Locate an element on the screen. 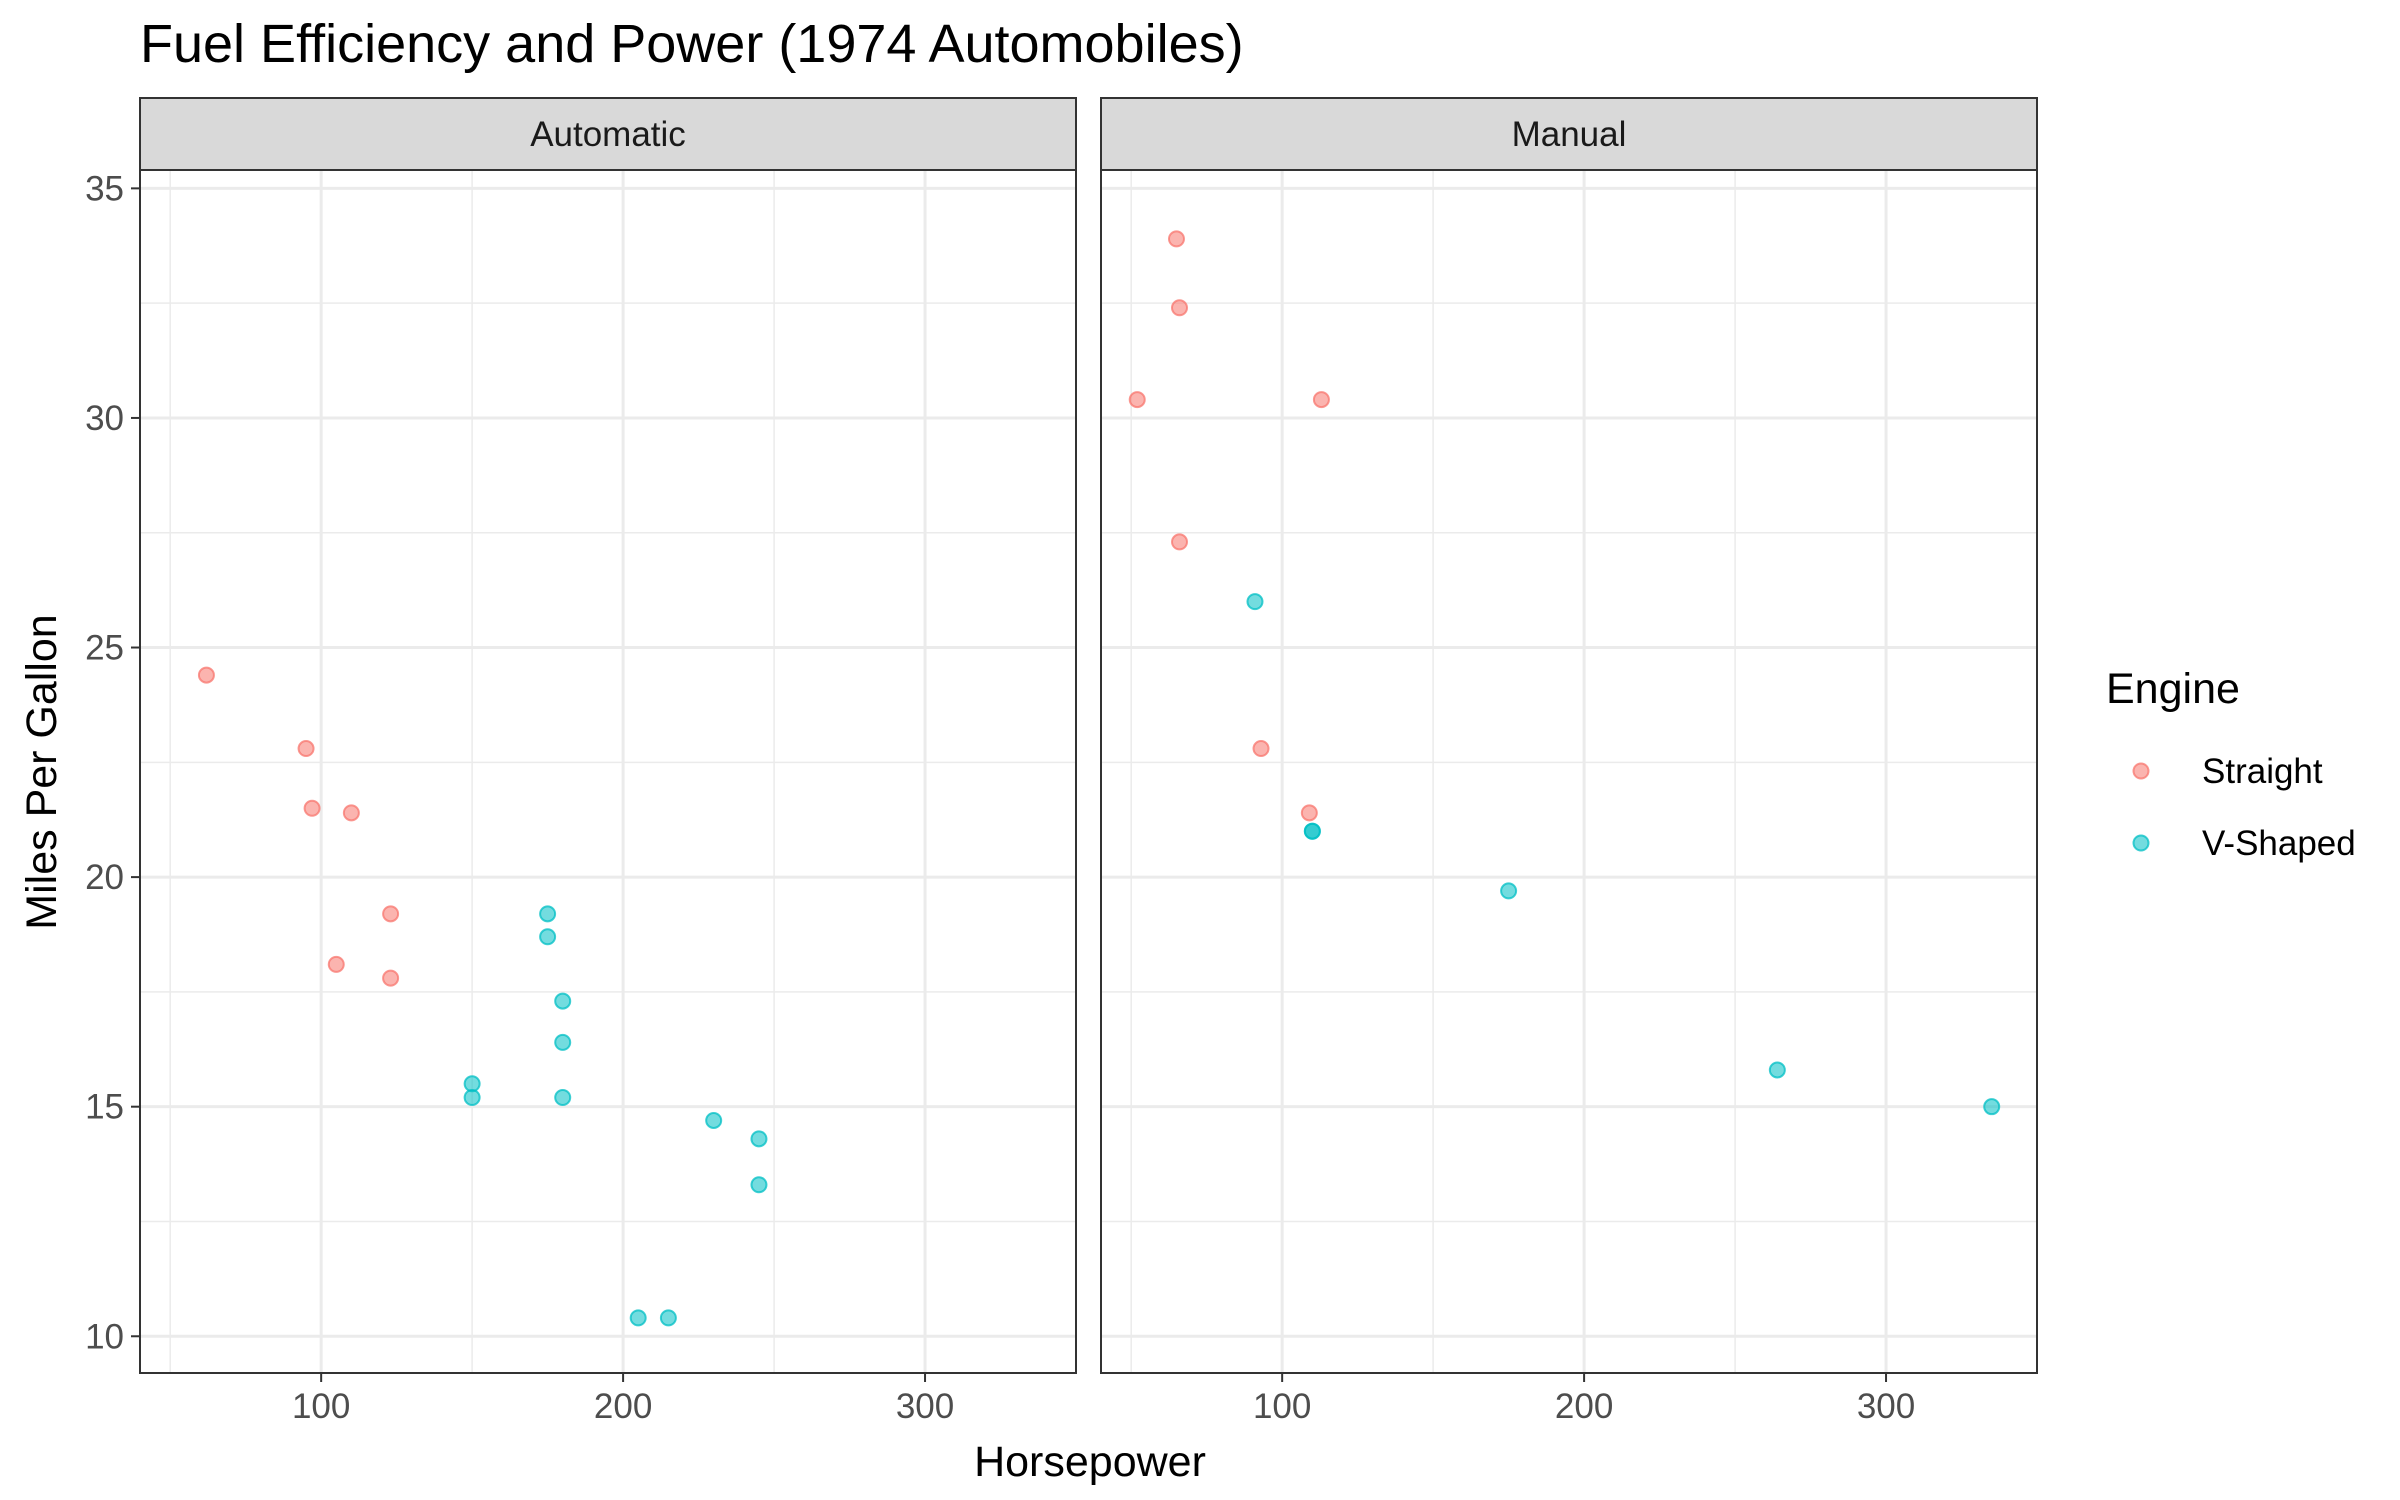 The height and width of the screenshot is (1500, 2400). legend: Engine Straight V-Shaped is located at coordinates (2231, 764).